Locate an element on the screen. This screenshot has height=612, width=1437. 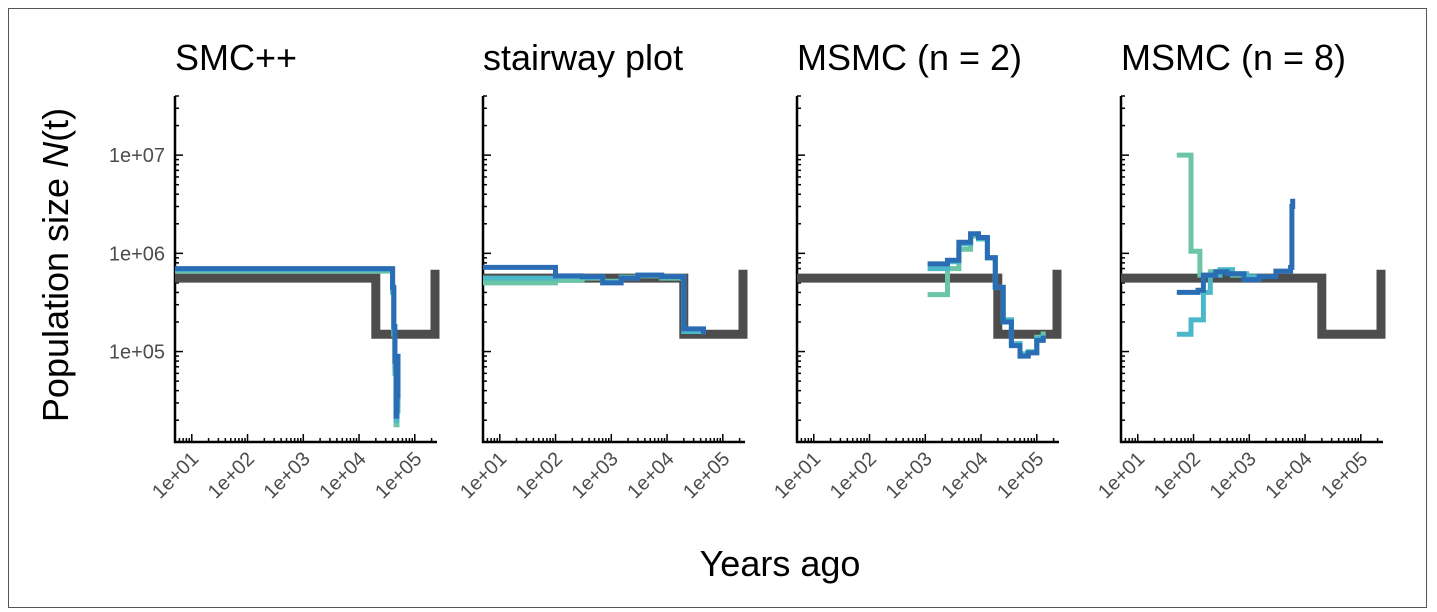
y-tick-label: 1e+07 is located at coordinates (137, 156).